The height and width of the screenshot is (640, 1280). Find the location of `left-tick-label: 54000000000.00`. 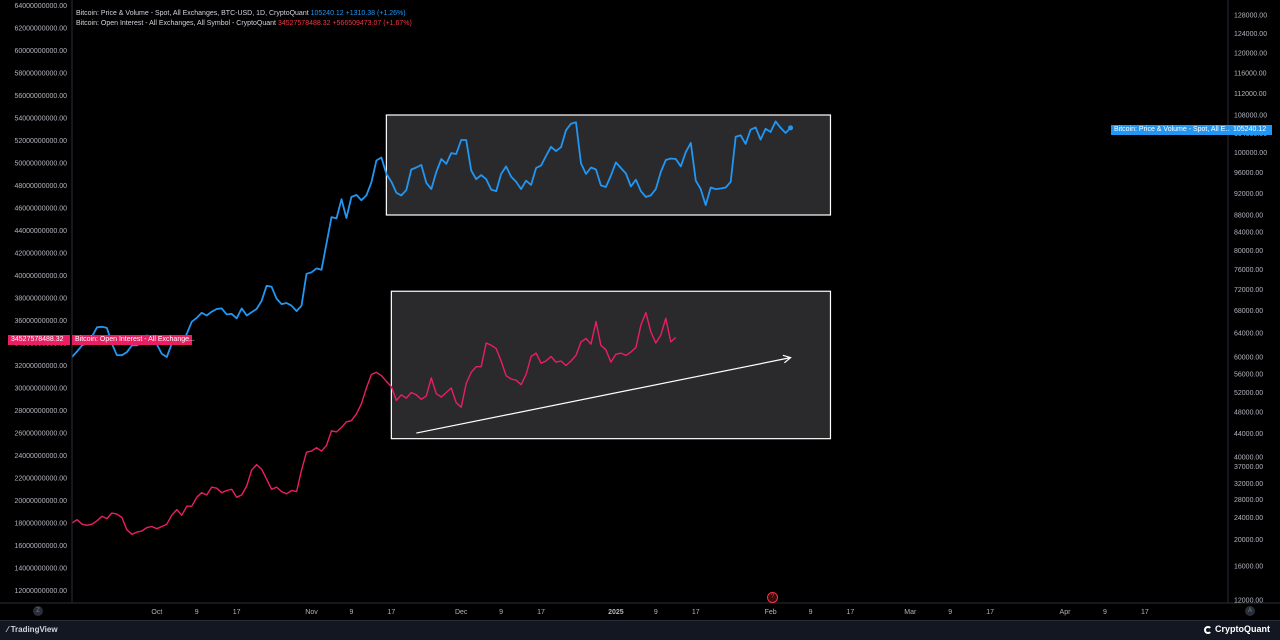

left-tick-label: 54000000000.00 is located at coordinates (40, 118).